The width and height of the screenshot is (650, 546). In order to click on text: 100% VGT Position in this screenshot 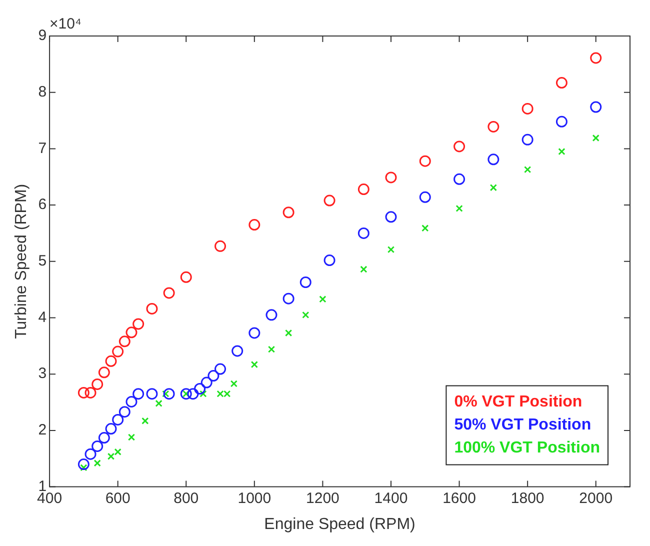, I will do `click(527, 448)`.